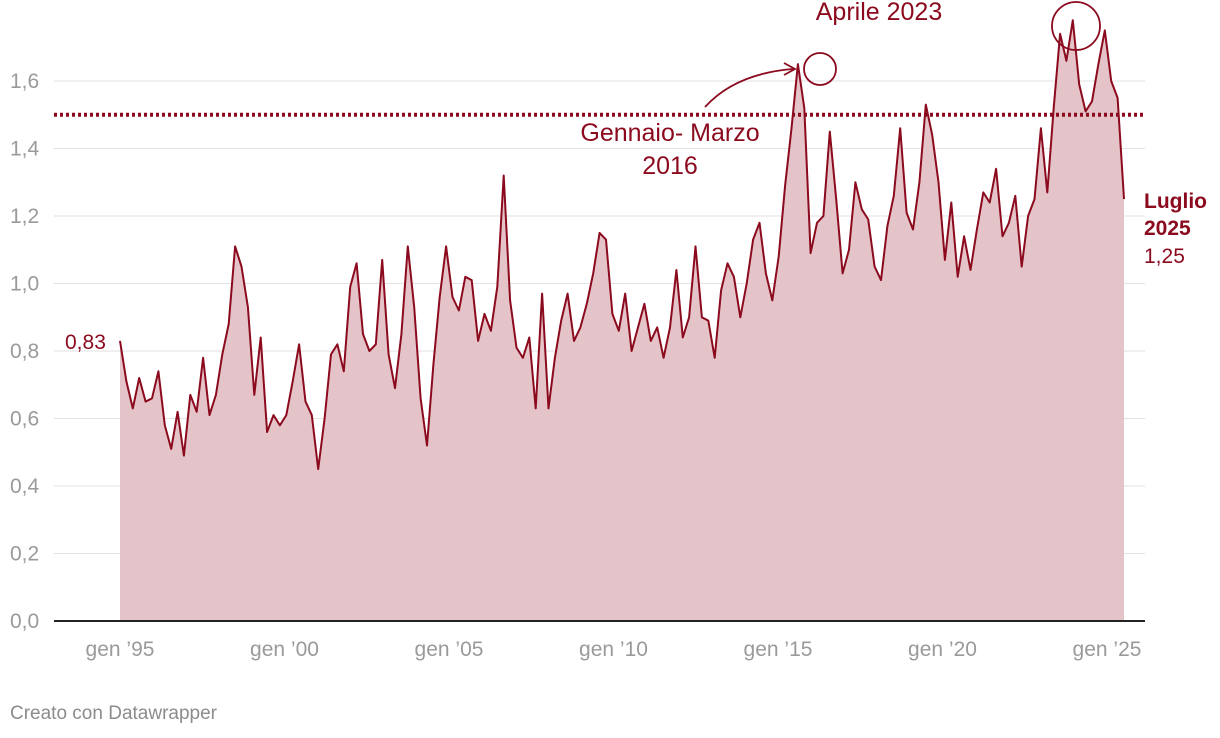 This screenshot has height=738, width=1220. What do you see at coordinates (24, 554) in the screenshot?
I see `y-tick-label: 0,2` at bounding box center [24, 554].